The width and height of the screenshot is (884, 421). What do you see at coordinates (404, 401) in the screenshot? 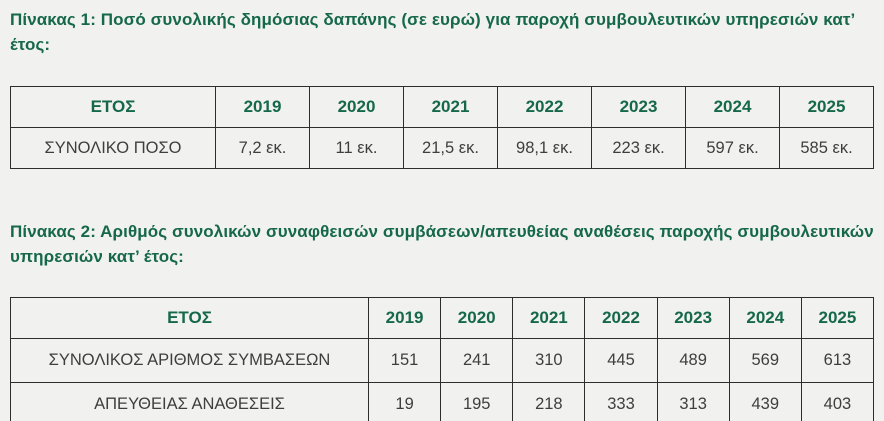
I see `table2-cell: 19` at bounding box center [404, 401].